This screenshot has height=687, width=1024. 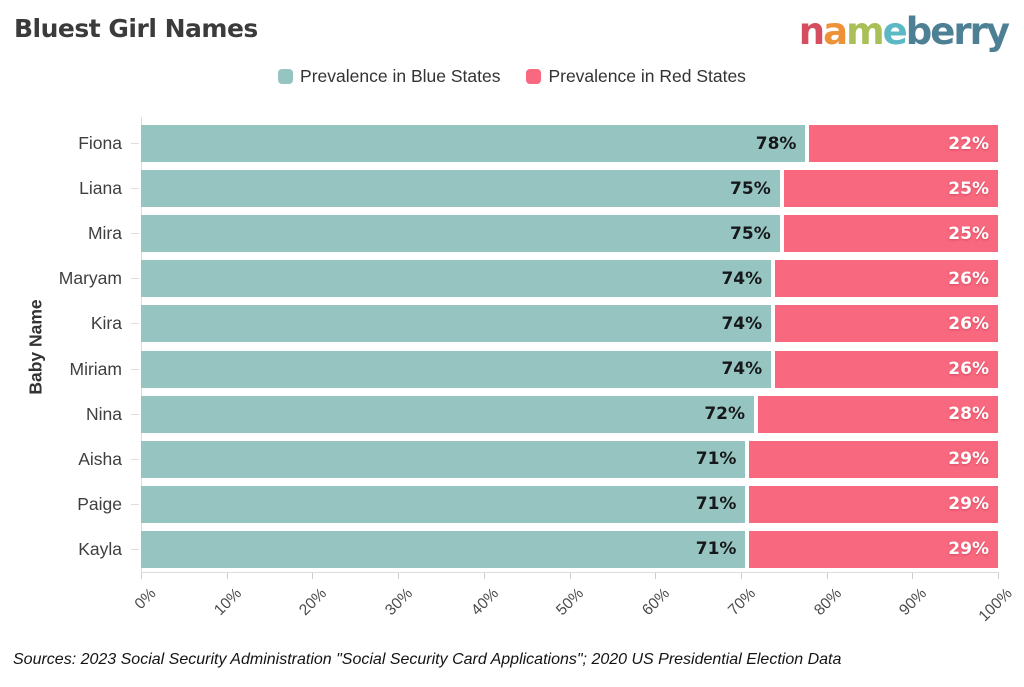 I want to click on x-axis-line, so click(x=570, y=572).